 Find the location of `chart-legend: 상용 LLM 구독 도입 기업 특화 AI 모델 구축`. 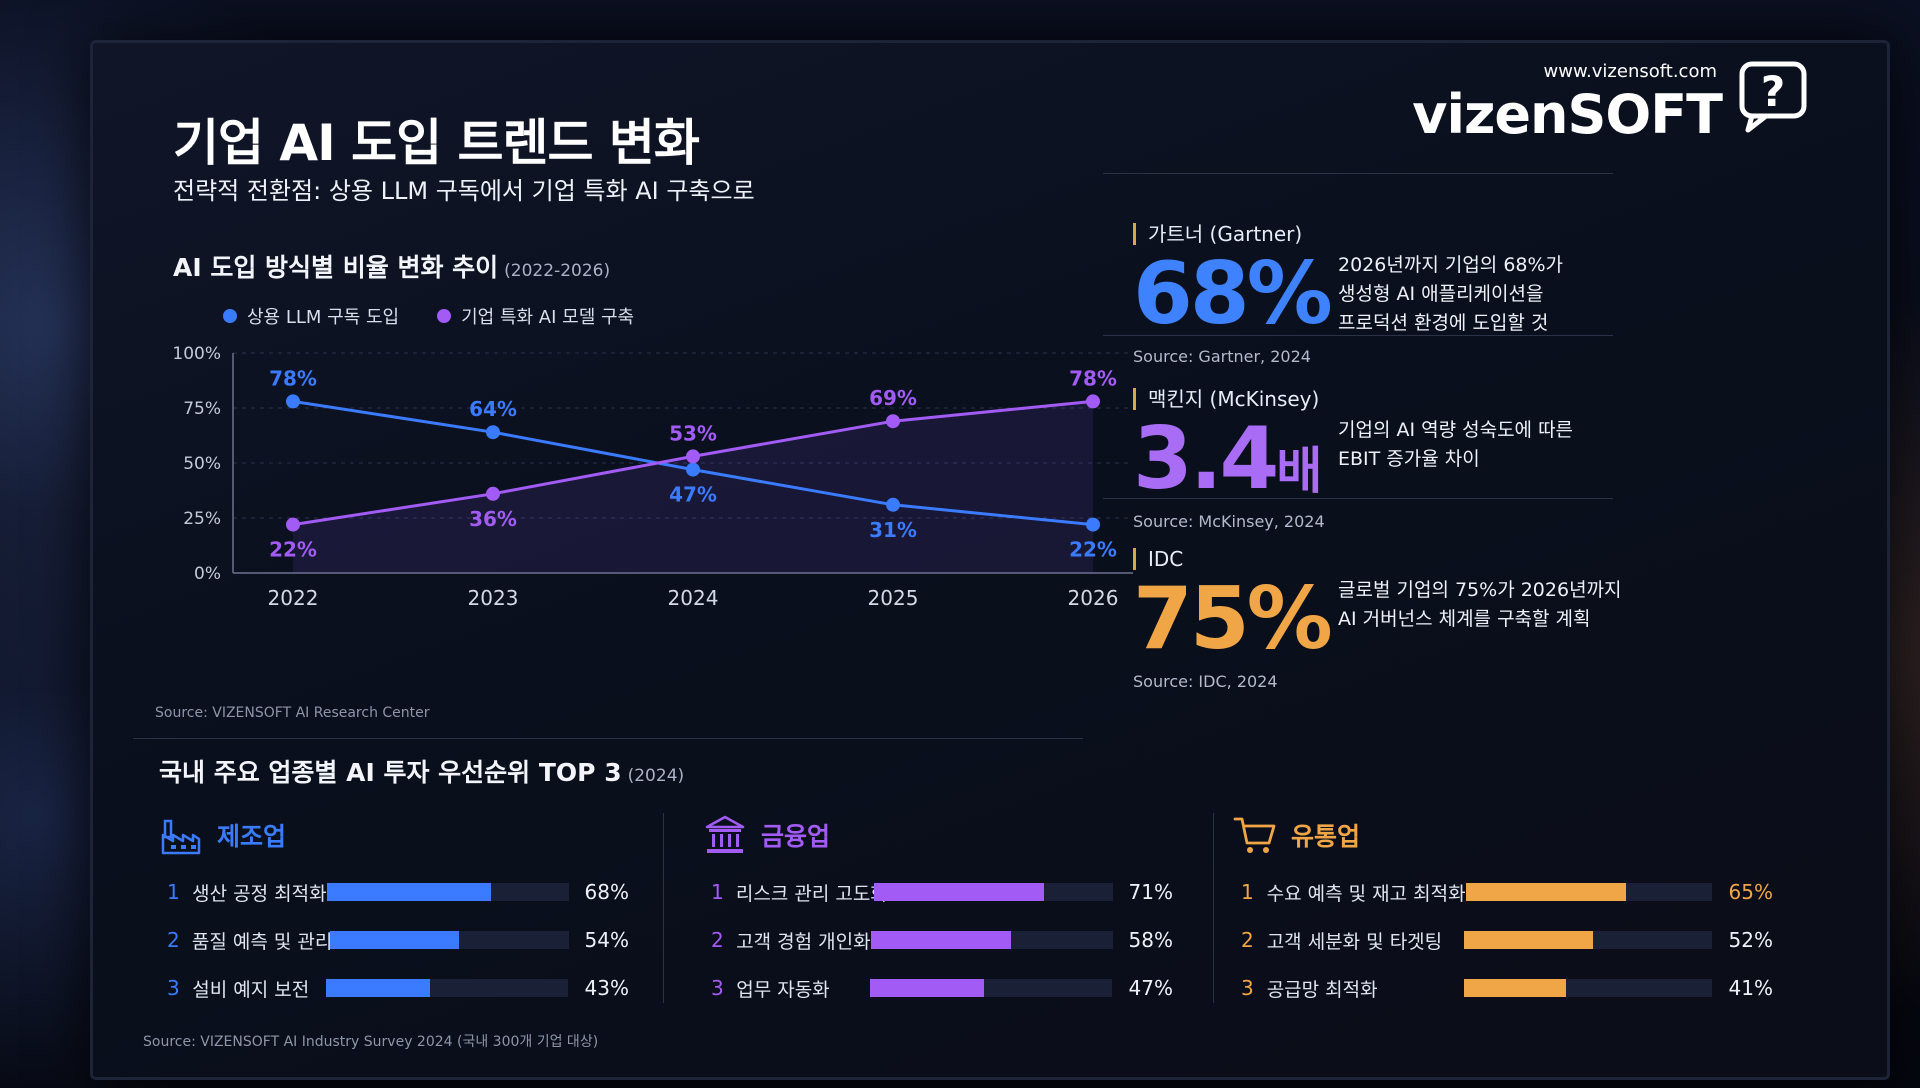

chart-legend: 상용 LLM 구독 도입 기업 특화 AI 모델 구축 is located at coordinates (428, 316).